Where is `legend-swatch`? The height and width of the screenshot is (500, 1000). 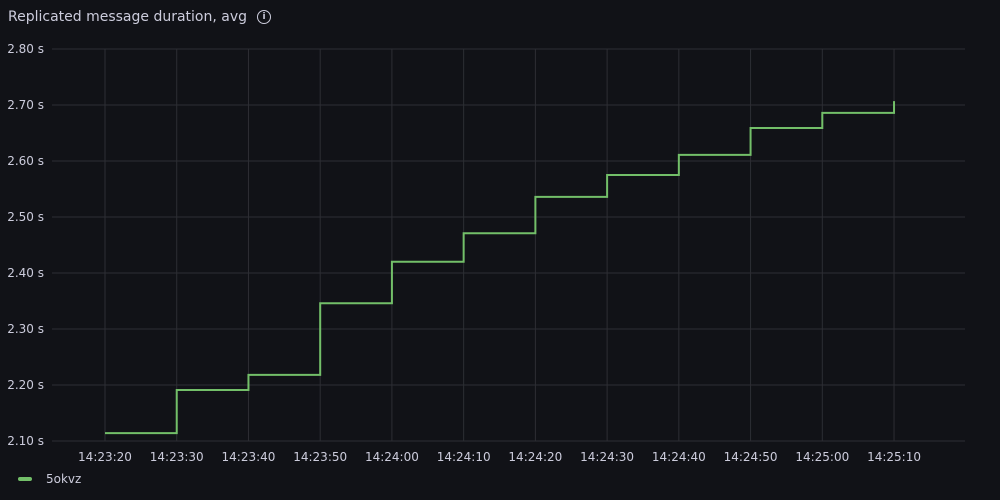 legend-swatch is located at coordinates (25, 479).